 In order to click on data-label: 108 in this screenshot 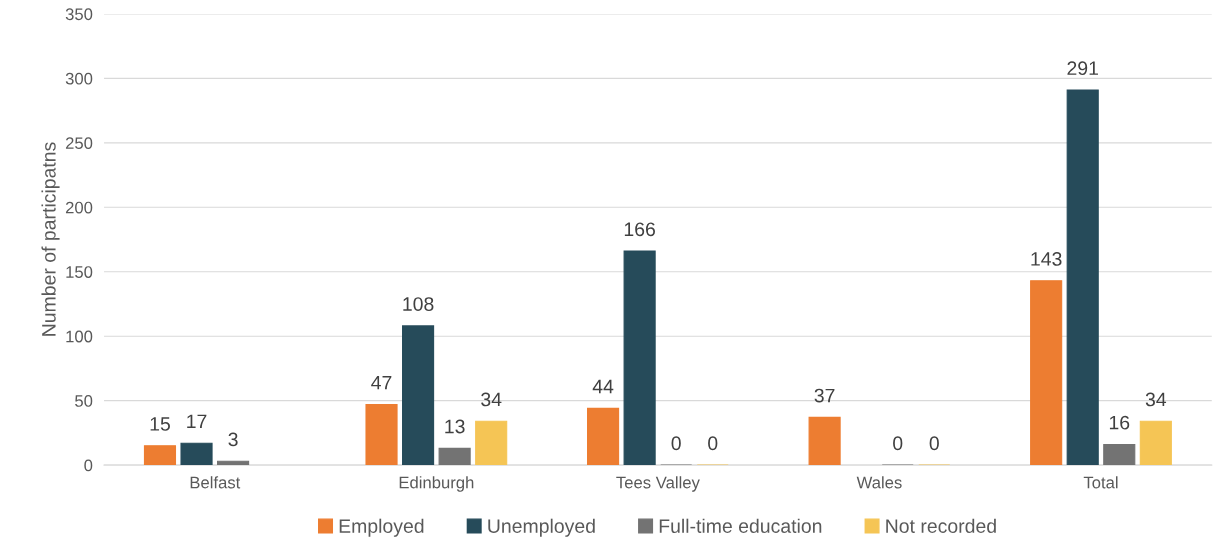, I will do `click(418, 304)`.